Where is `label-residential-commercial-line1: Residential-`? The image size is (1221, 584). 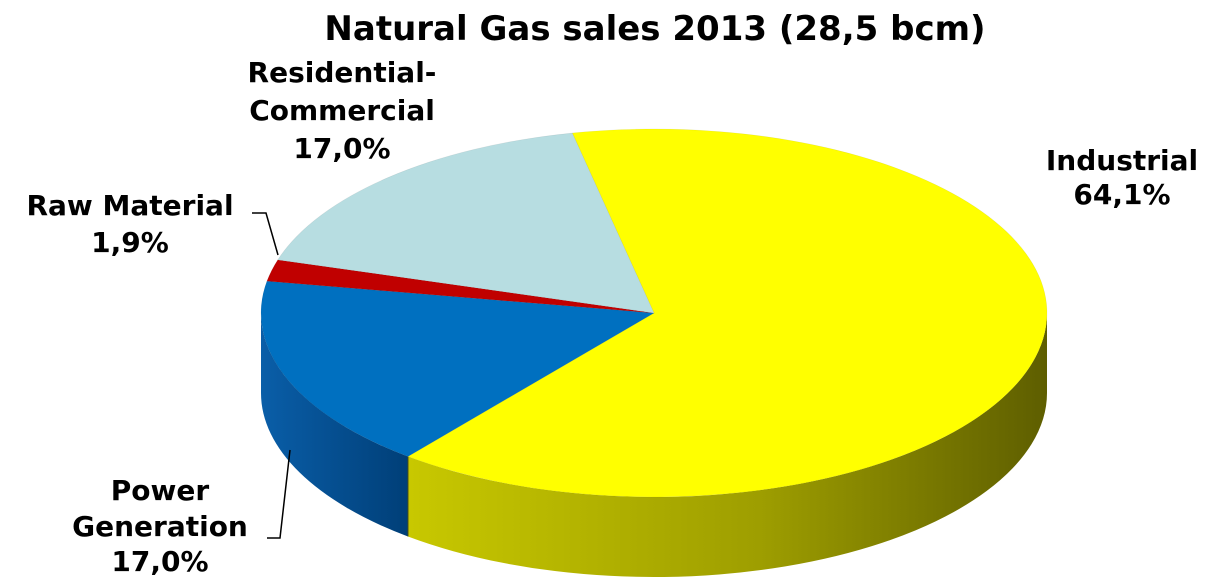
label-residential-commercial-line1: Residential- is located at coordinates (342, 72).